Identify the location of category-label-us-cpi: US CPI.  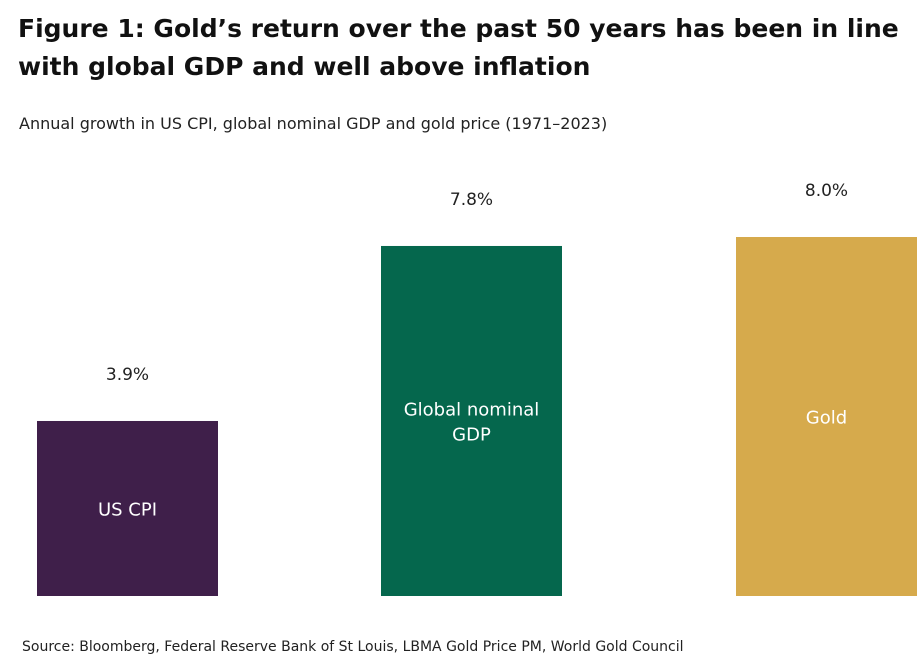
(127, 509).